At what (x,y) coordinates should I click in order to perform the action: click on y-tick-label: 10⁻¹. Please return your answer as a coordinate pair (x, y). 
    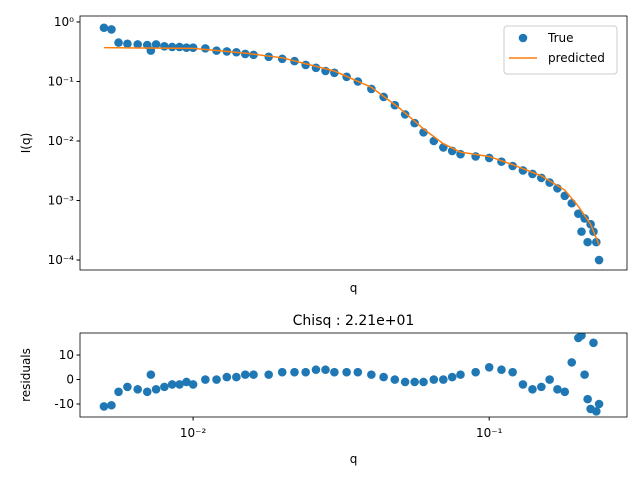
    Looking at the image, I should click on (61, 81).